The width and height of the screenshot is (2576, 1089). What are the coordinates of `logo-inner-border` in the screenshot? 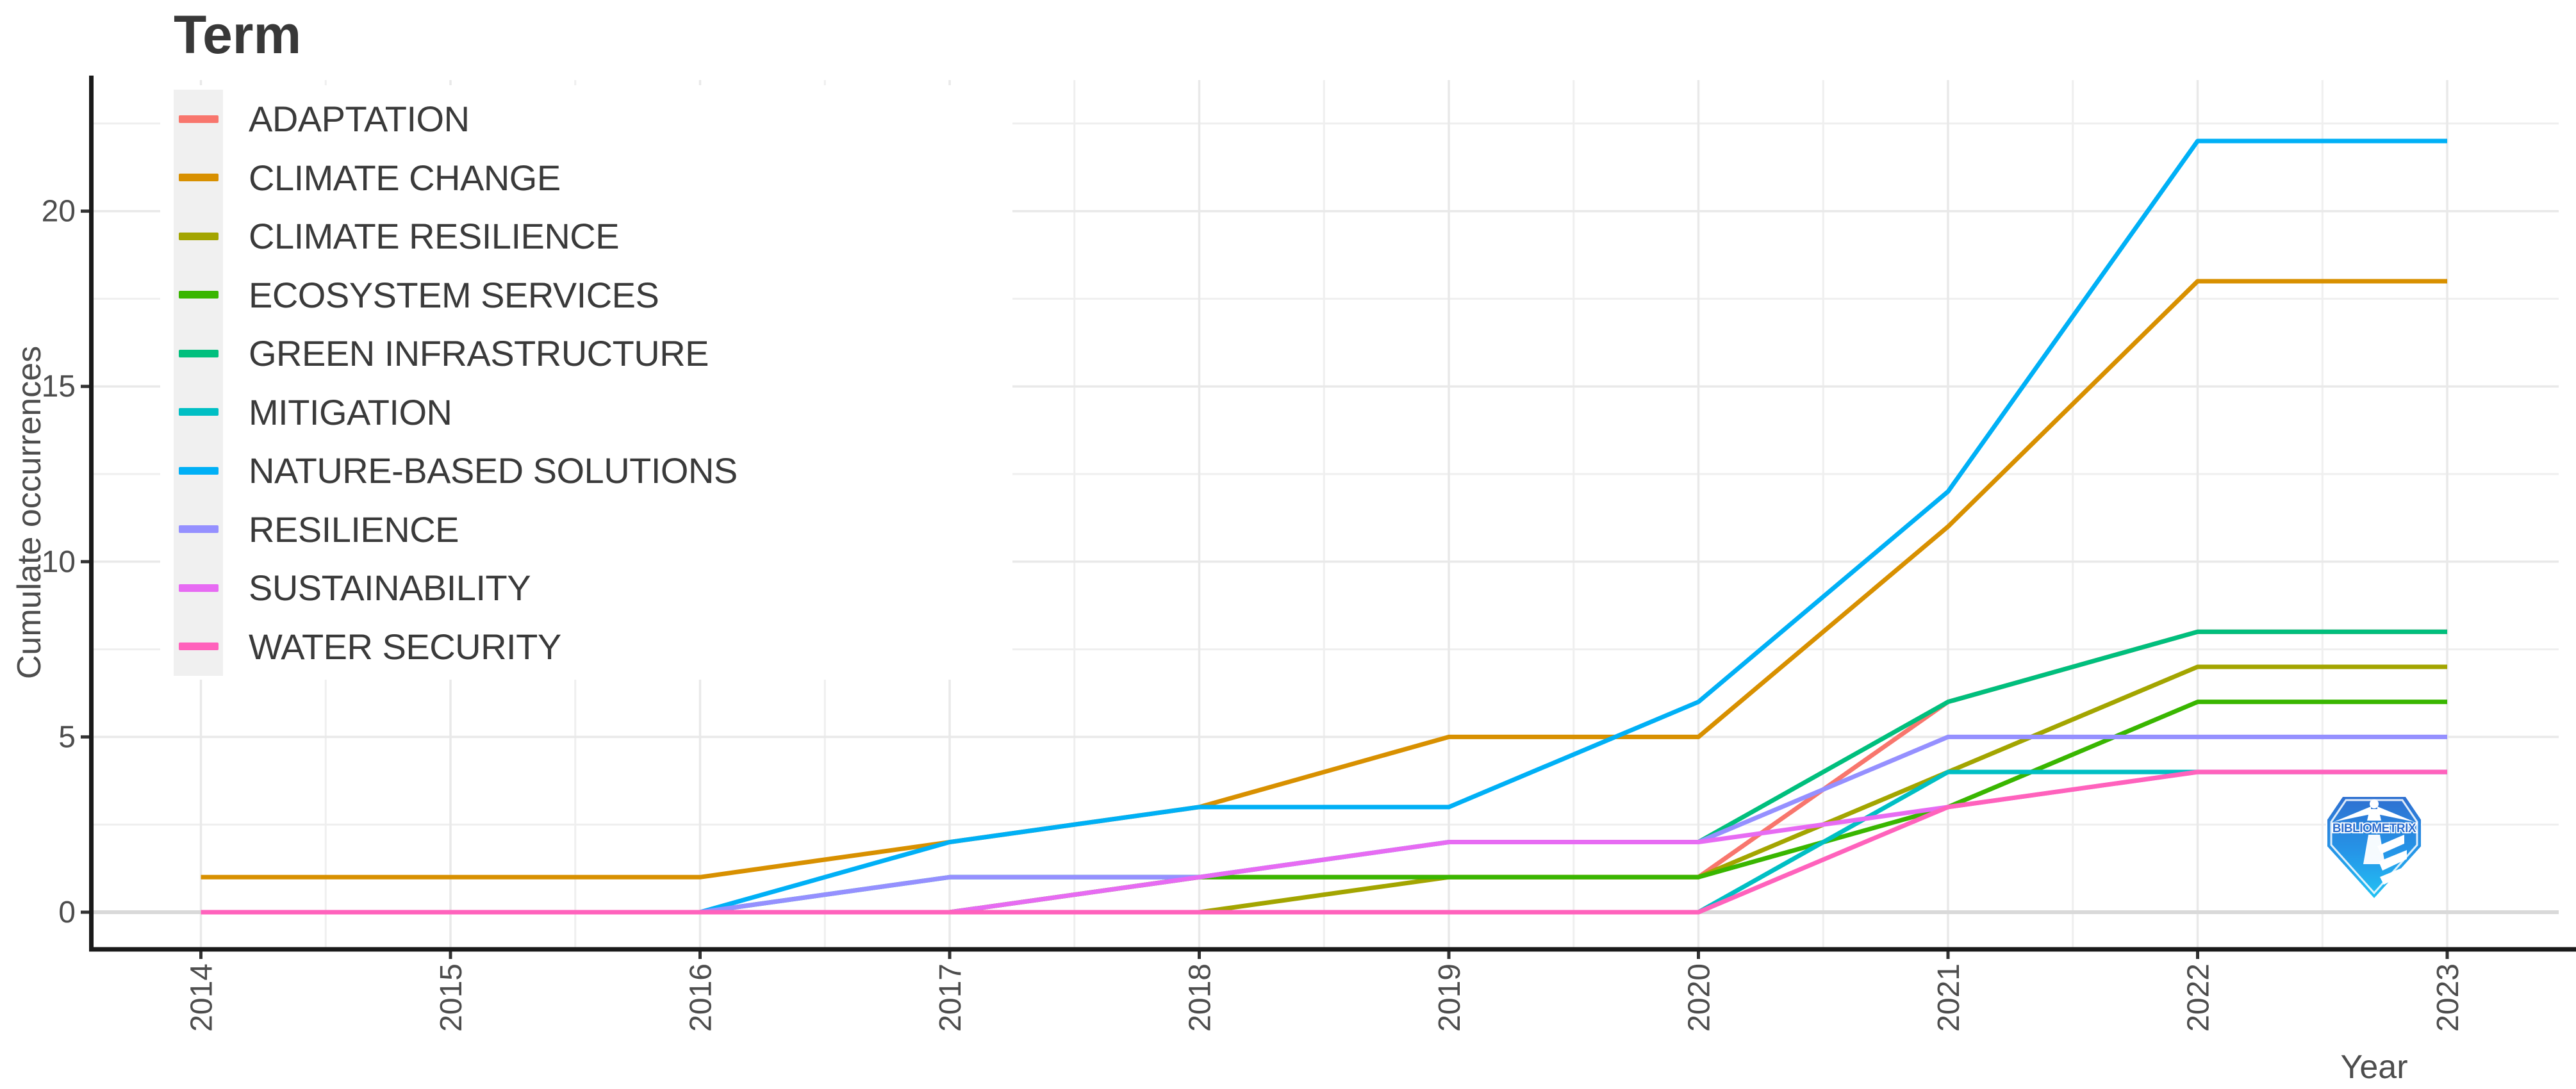 It's located at (2374, 847).